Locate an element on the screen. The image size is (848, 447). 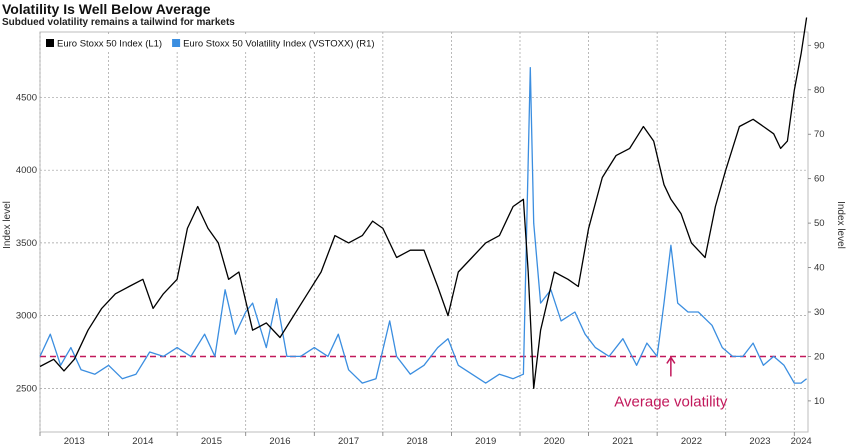
y-tick-label-left: 4500 is located at coordinates (26, 97).